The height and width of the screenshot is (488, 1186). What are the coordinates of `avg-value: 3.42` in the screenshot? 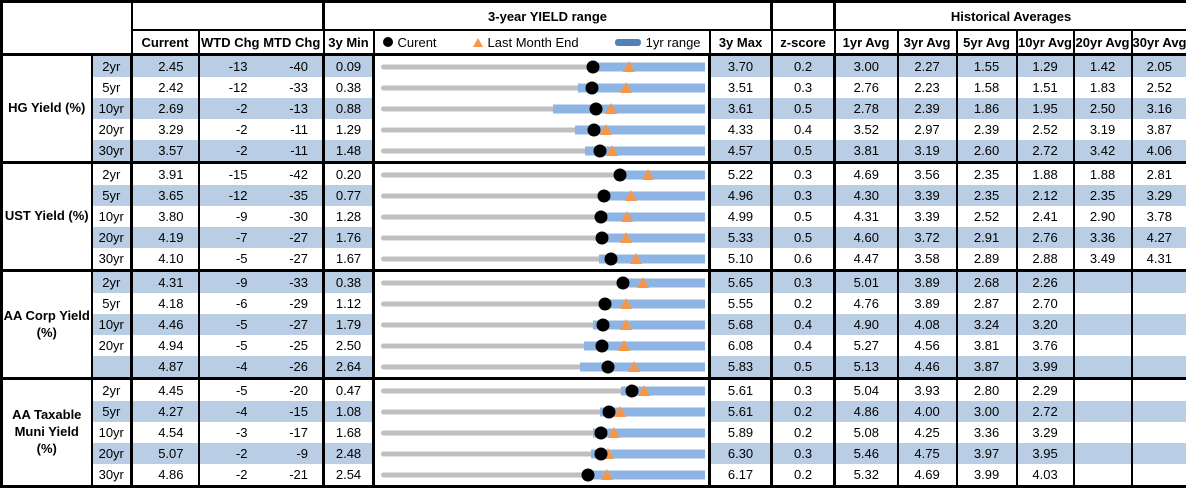 It's located at (1103, 151).